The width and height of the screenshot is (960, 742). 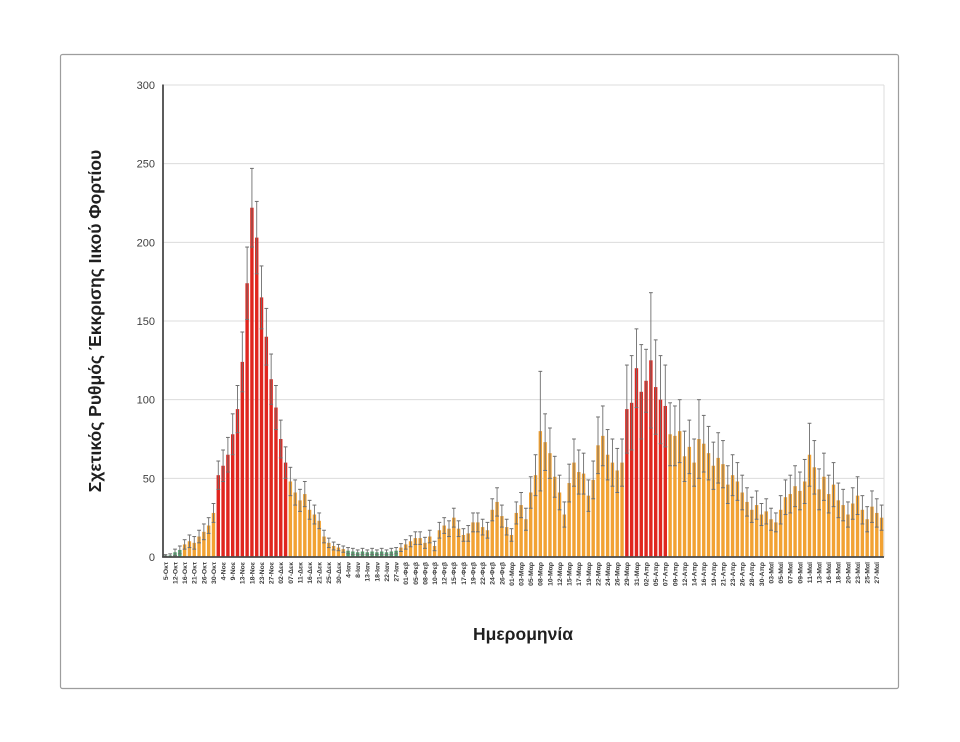 I want to click on x-tick-label: 10-Μαρ, so click(x=550, y=574).